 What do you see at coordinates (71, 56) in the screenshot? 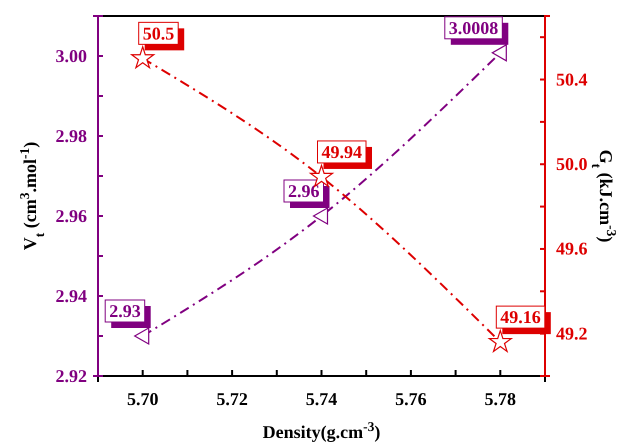
I see `y-tick-label: 3.00` at bounding box center [71, 56].